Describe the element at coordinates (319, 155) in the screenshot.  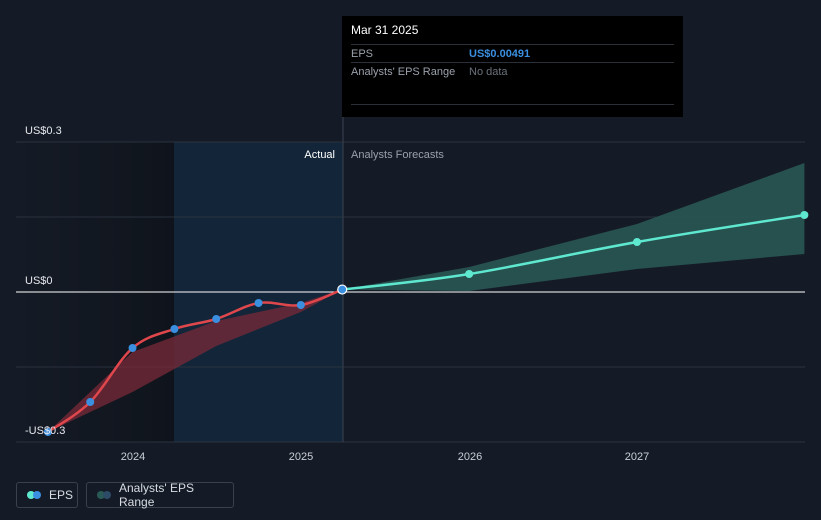
I see `actual-region-label: Actual` at that location.